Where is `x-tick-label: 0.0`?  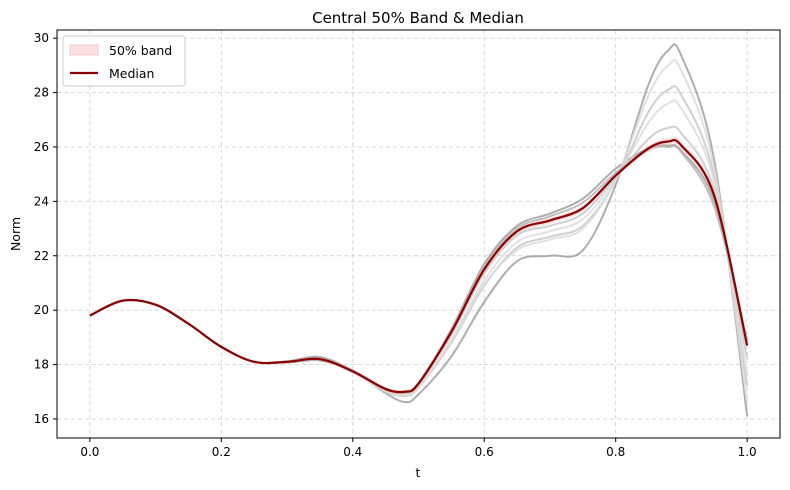
x-tick-label: 0.0 is located at coordinates (89, 452).